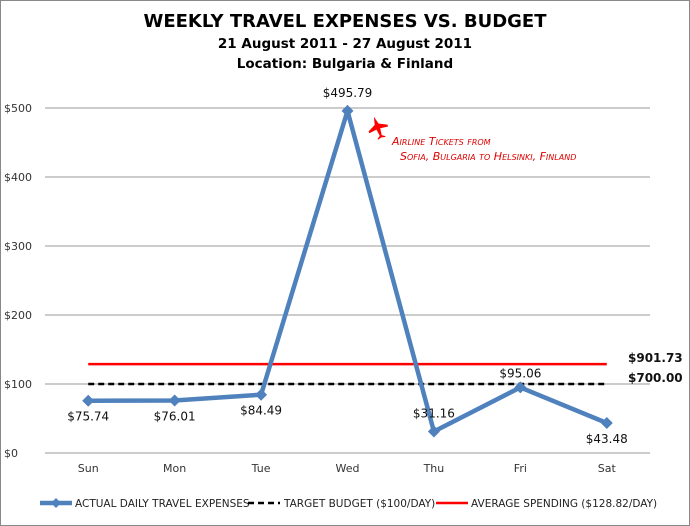 The image size is (690, 526). I want to click on y-tick-label: $400, so click(18, 177).